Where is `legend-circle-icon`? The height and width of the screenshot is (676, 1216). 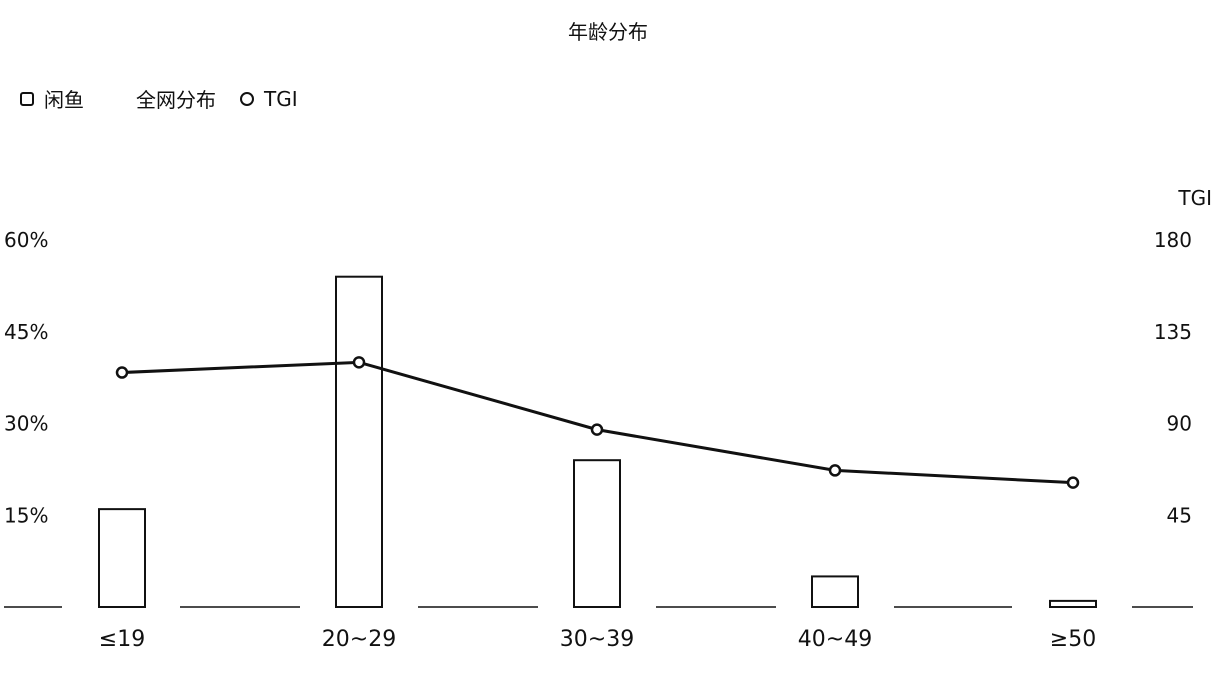
legend-circle-icon is located at coordinates (247, 98).